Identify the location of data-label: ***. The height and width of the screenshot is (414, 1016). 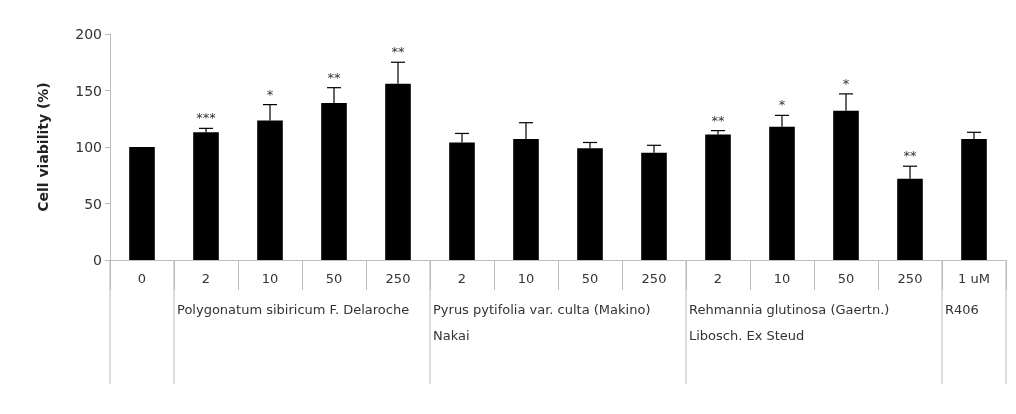
(206, 118).